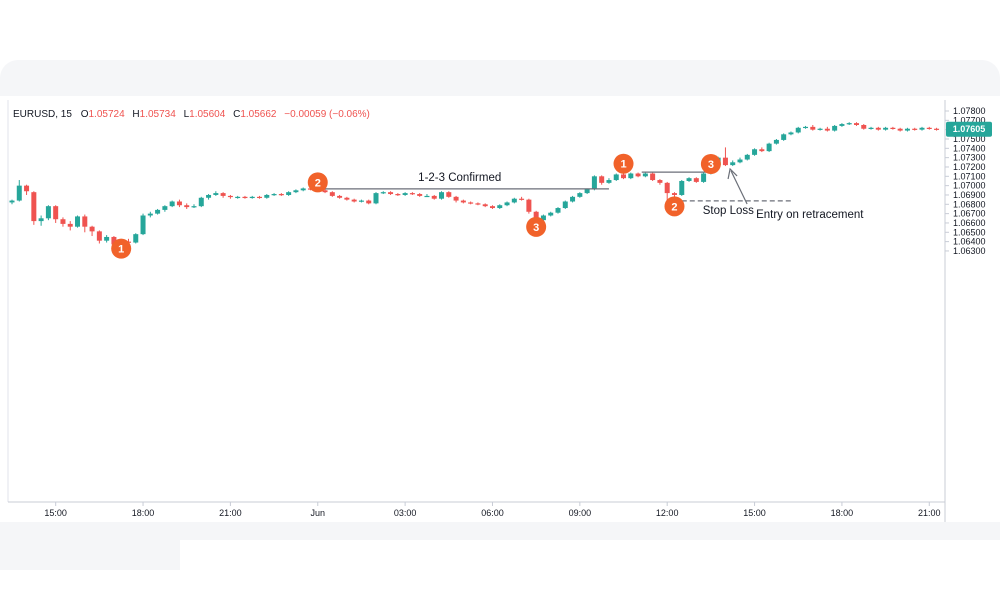 This screenshot has height=600, width=1000. What do you see at coordinates (405, 513) in the screenshot?
I see `x-tick-label: 03:00` at bounding box center [405, 513].